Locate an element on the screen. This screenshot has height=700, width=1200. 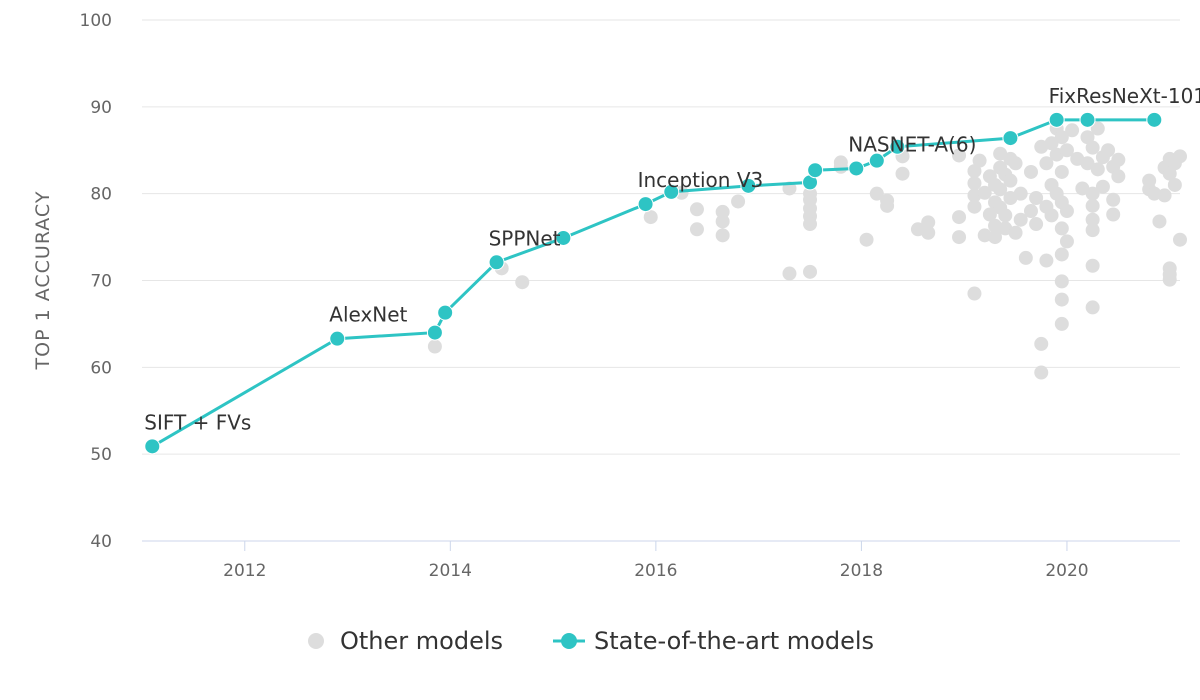
legend-item-sota-models: State-of-the-art models is located at coordinates (713, 641).